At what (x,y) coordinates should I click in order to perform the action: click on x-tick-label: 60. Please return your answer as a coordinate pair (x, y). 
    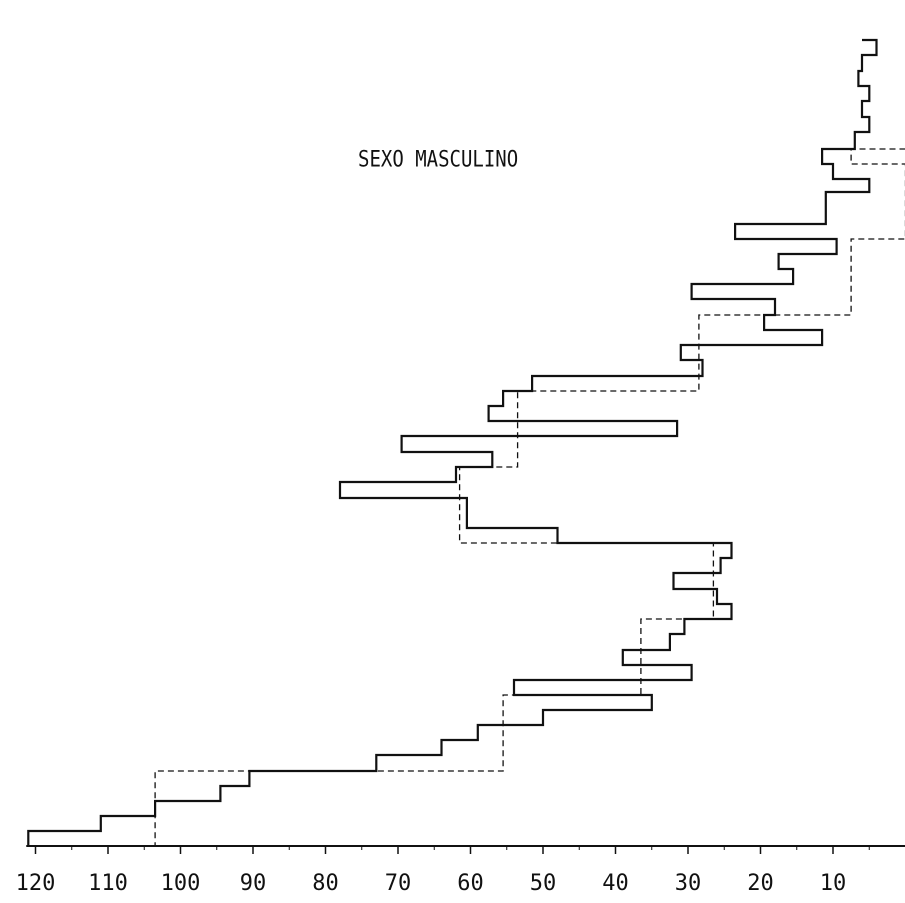
    Looking at the image, I should click on (470, 883).